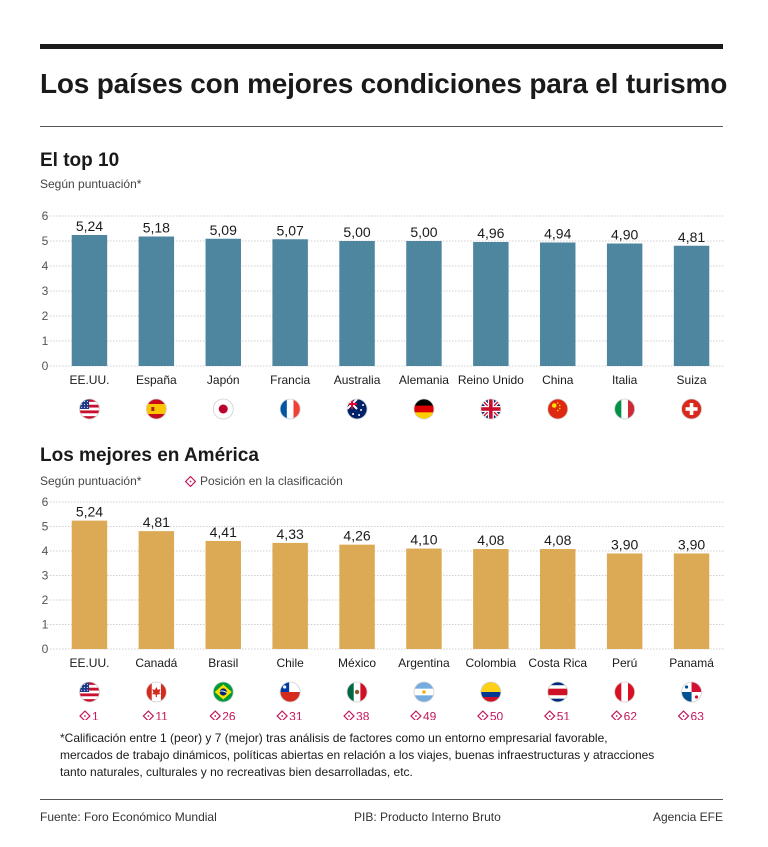 The height and width of the screenshot is (847, 768). I want to click on rank-badge: 63, so click(691, 715).